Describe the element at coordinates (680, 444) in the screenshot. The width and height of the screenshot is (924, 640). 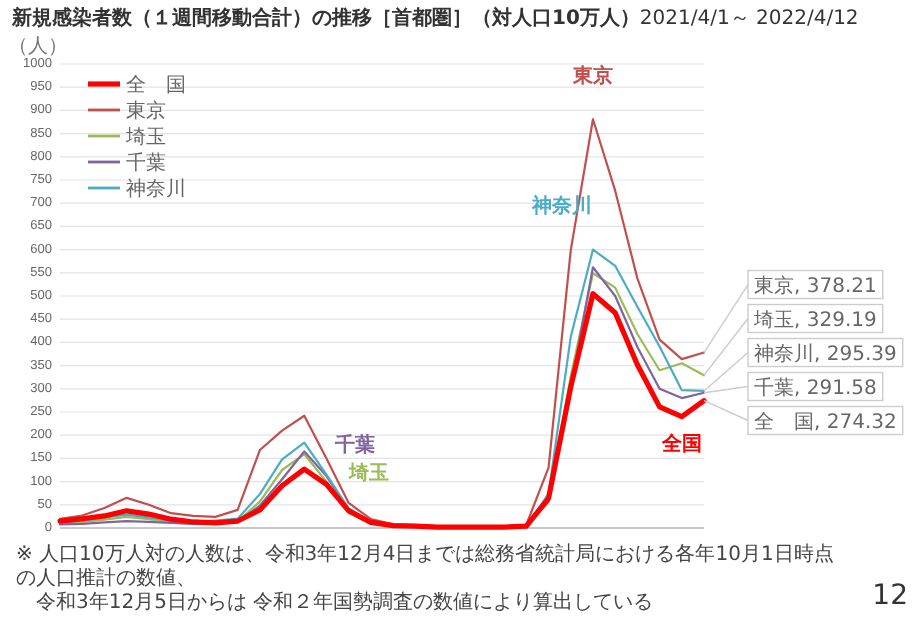
I see `annotation: 全国` at that location.